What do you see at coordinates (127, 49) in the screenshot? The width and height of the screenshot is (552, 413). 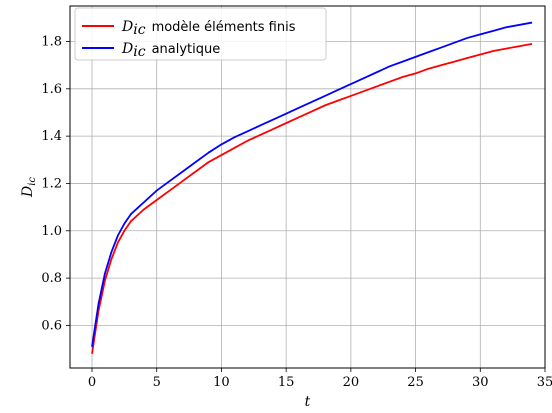 I see `legend-analytic-symbol: D` at bounding box center [127, 49].